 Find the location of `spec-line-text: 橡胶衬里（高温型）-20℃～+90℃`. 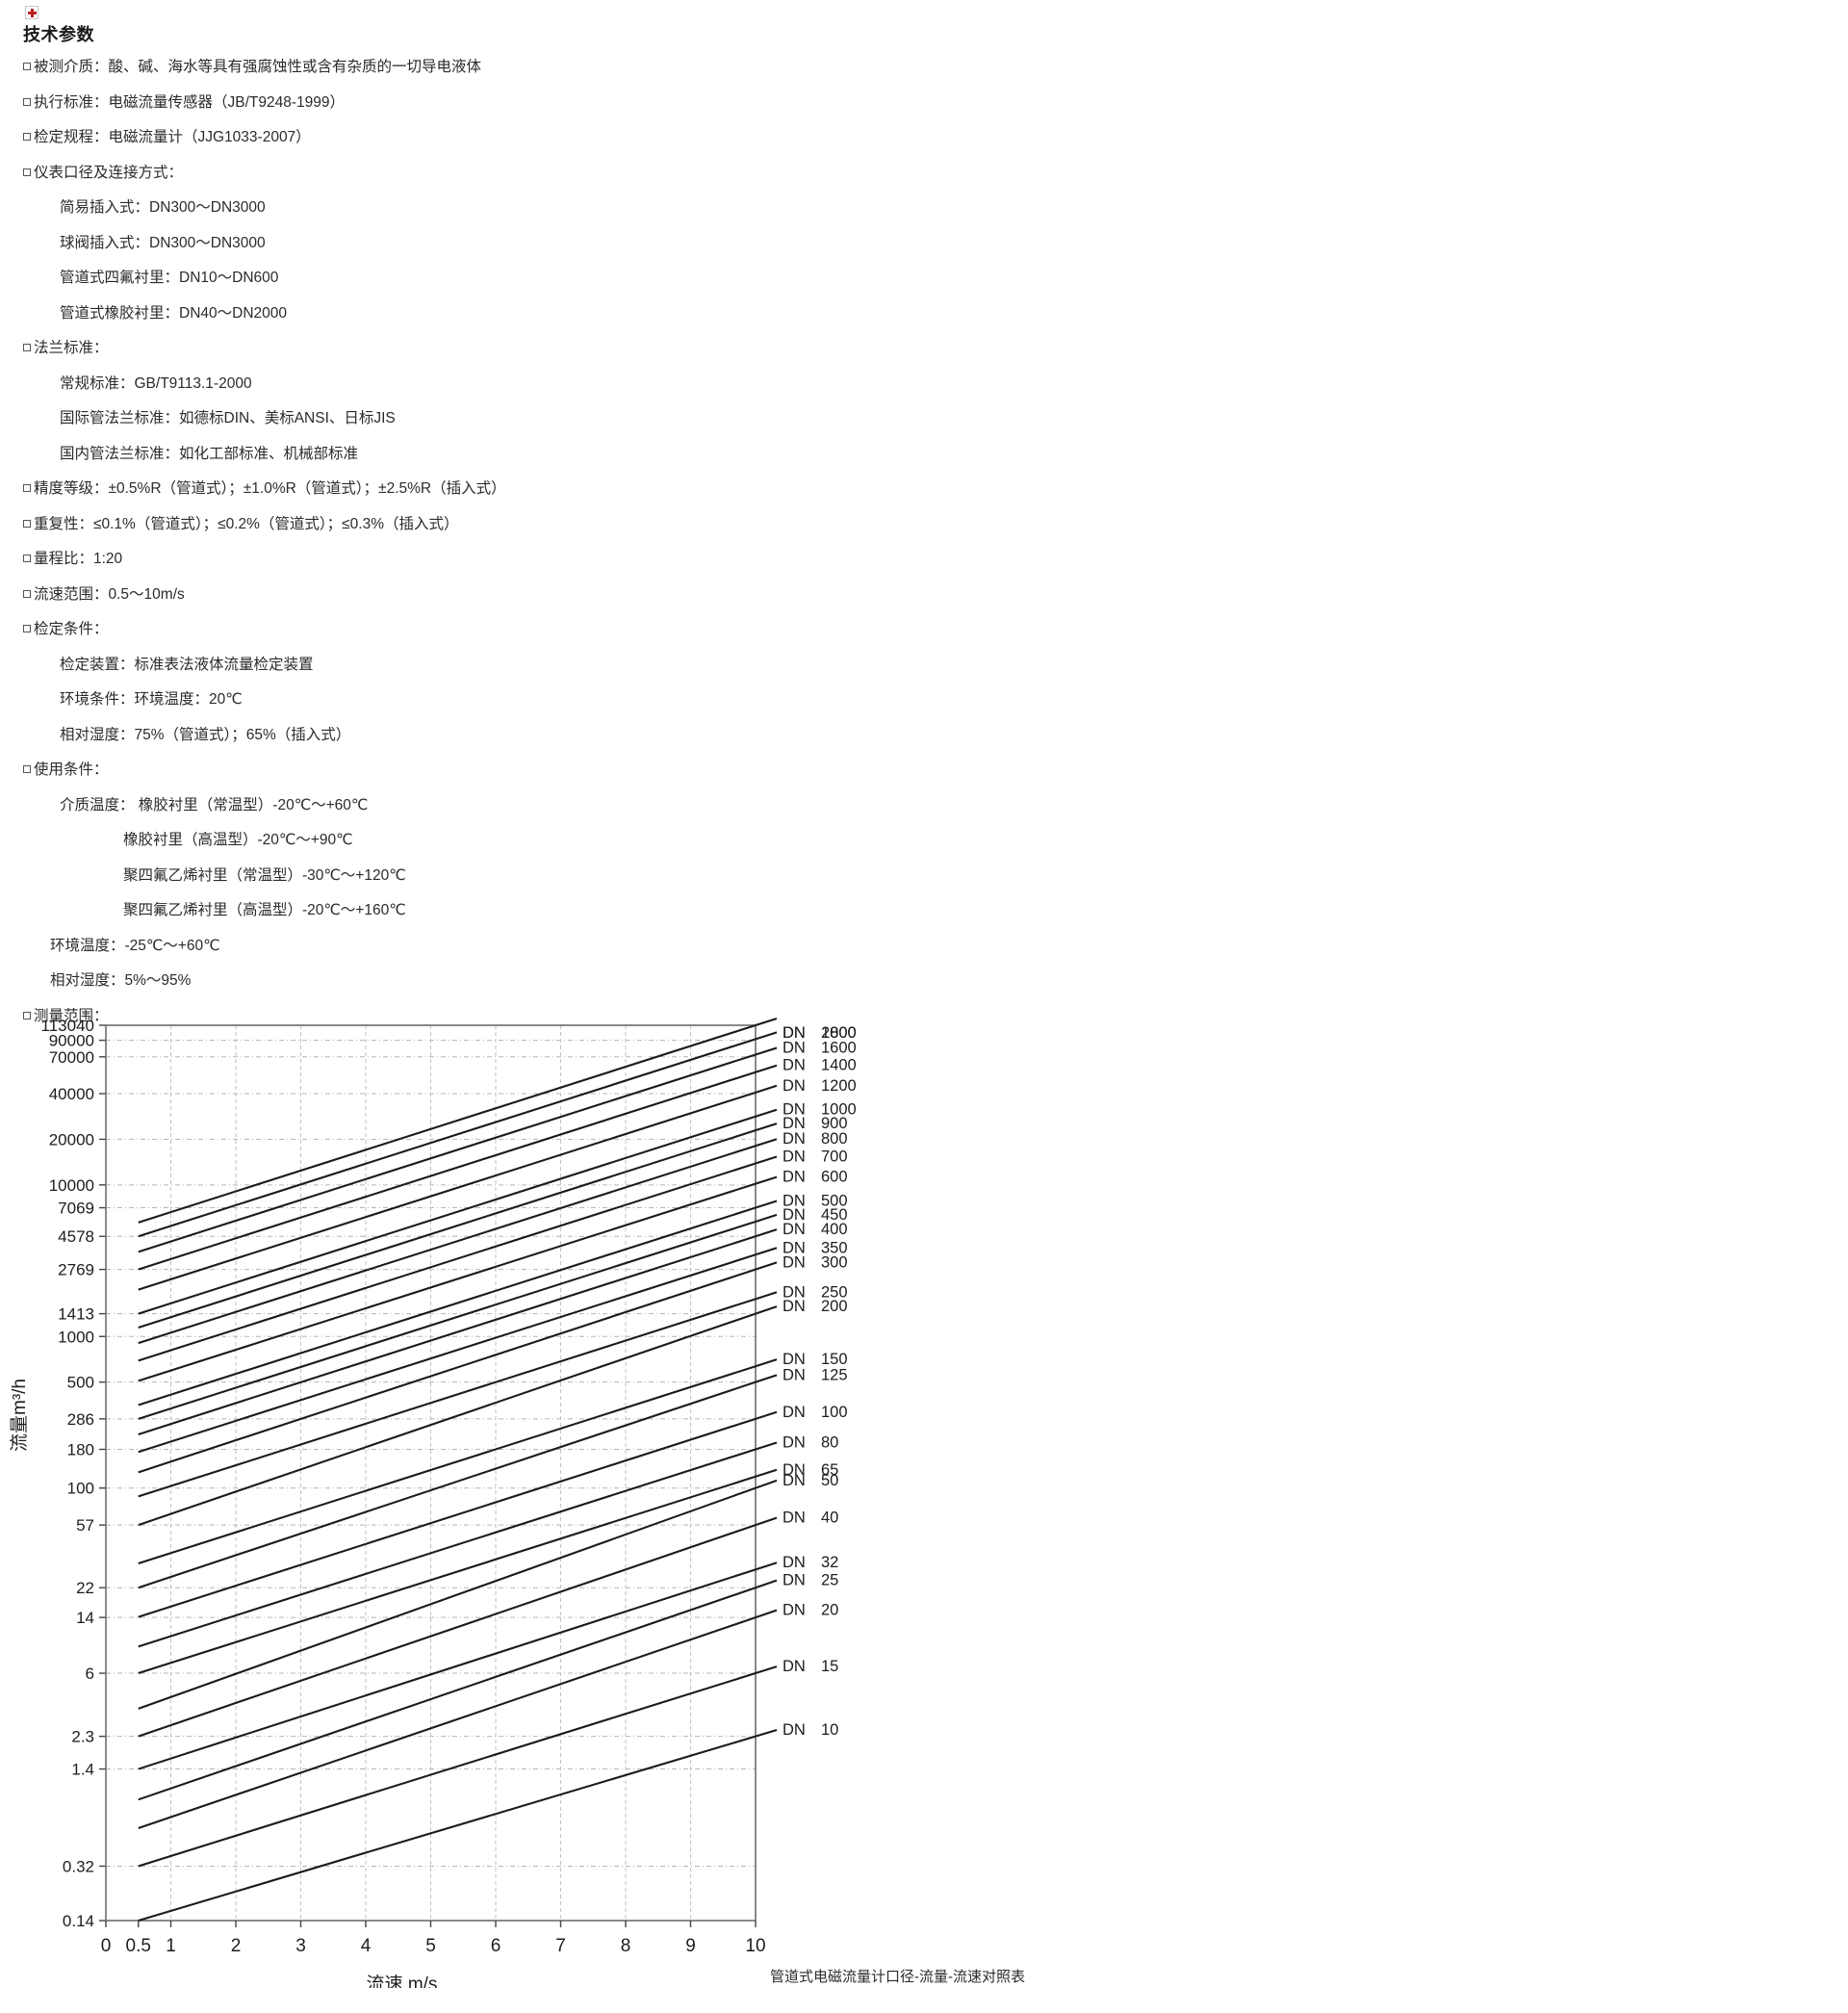

spec-line-text: 橡胶衬里（高温型）-20℃～+90℃ is located at coordinates (238, 840).